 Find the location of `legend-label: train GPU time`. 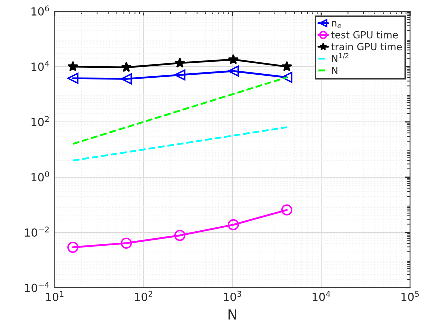

legend-label: train GPU time is located at coordinates (367, 47).